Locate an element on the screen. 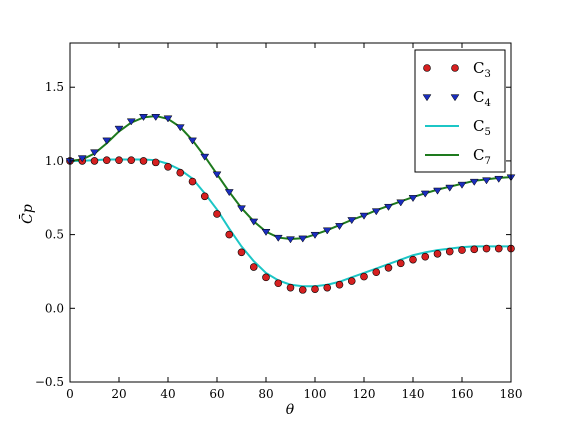 The image size is (568, 430). y-tick-label: −0.5 is located at coordinates (49, 382).